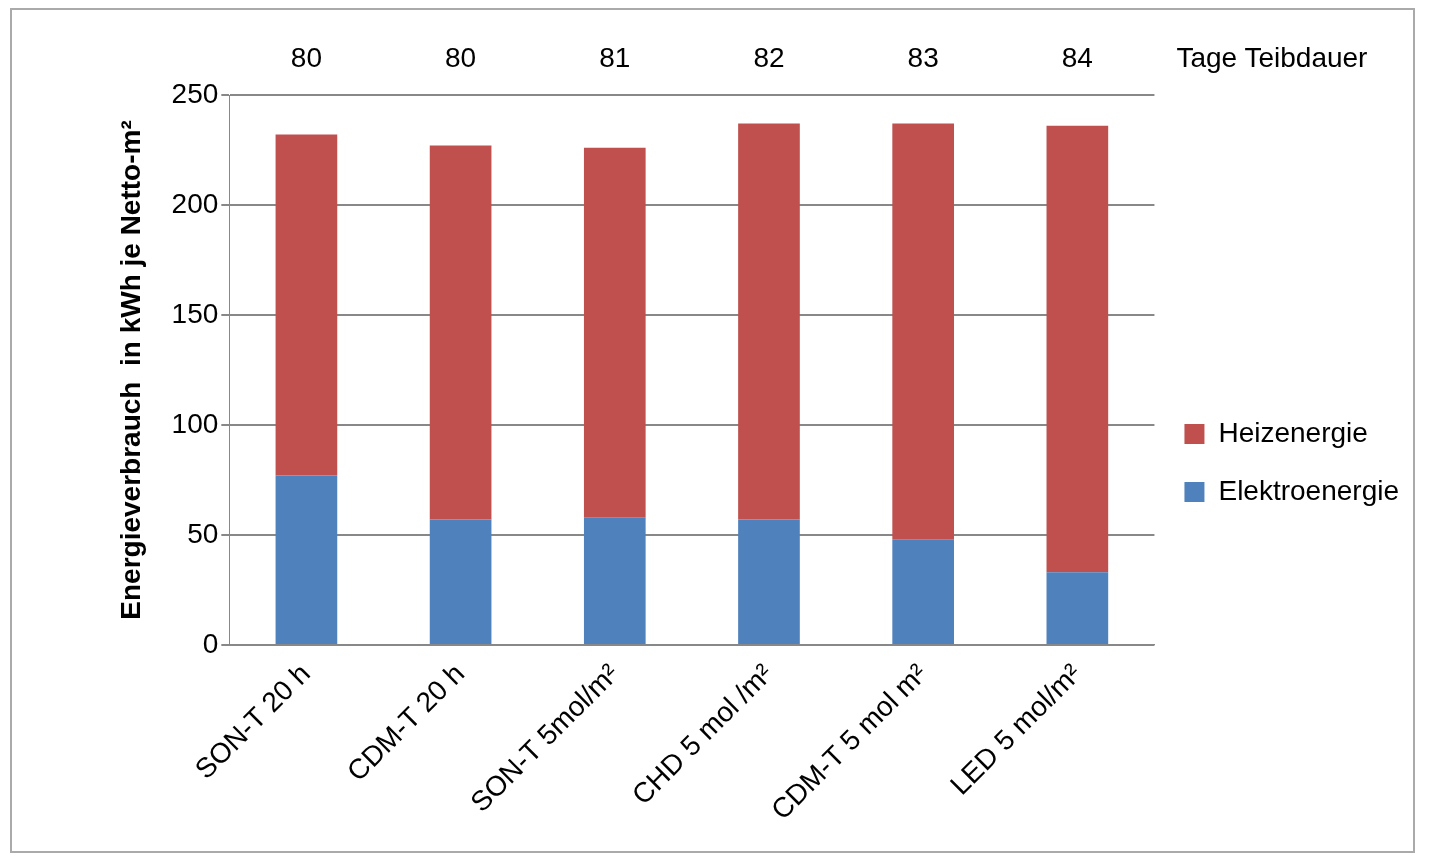  What do you see at coordinates (769, 57) in the screenshot?
I see `text: 82` at bounding box center [769, 57].